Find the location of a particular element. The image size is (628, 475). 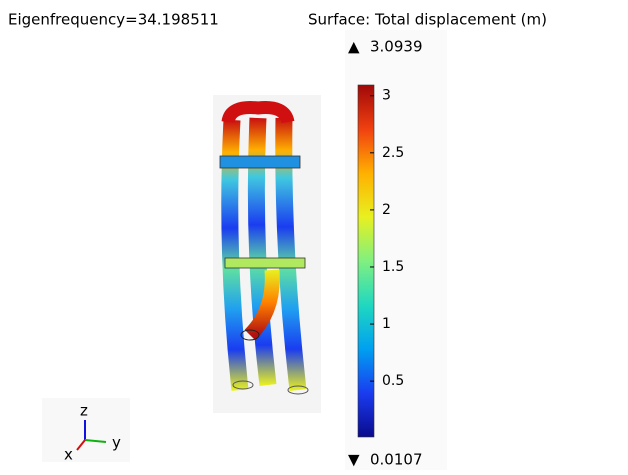

colorbar-tick-label: 0.5 is located at coordinates (393, 381).